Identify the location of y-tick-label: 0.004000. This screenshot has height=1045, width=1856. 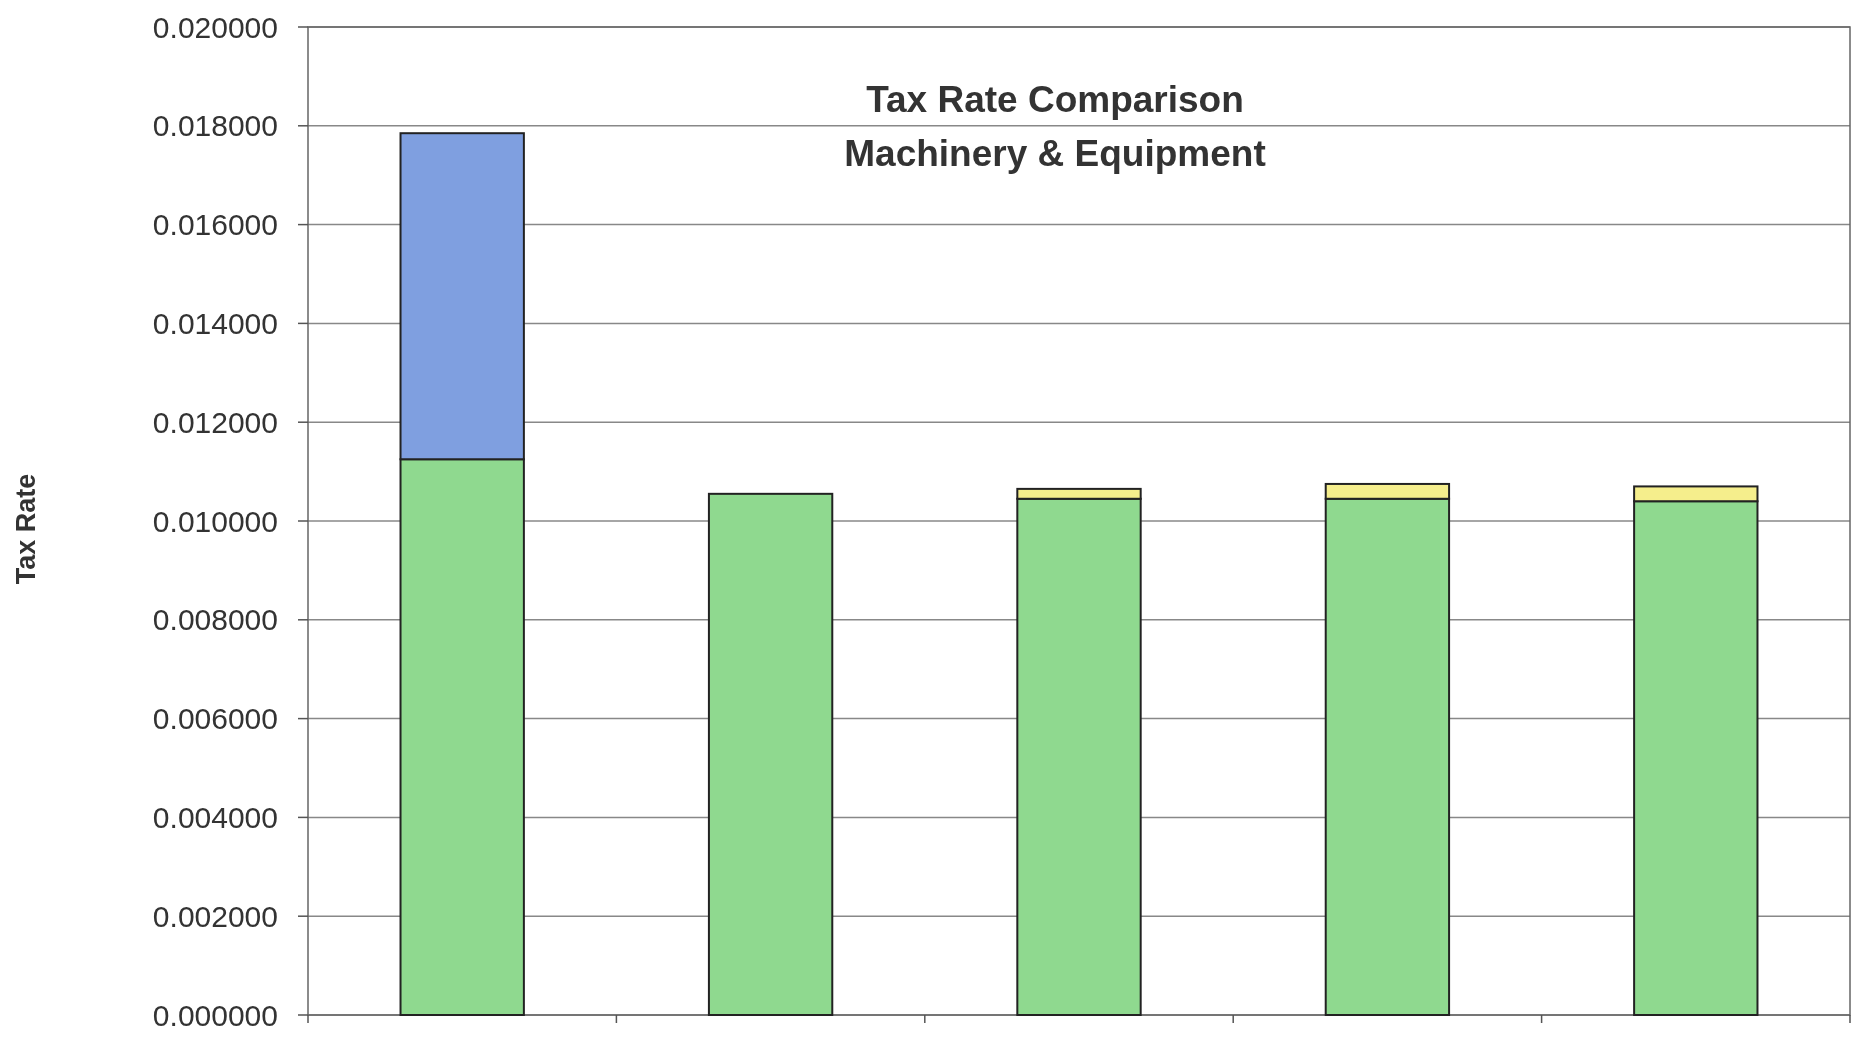
(215, 817).